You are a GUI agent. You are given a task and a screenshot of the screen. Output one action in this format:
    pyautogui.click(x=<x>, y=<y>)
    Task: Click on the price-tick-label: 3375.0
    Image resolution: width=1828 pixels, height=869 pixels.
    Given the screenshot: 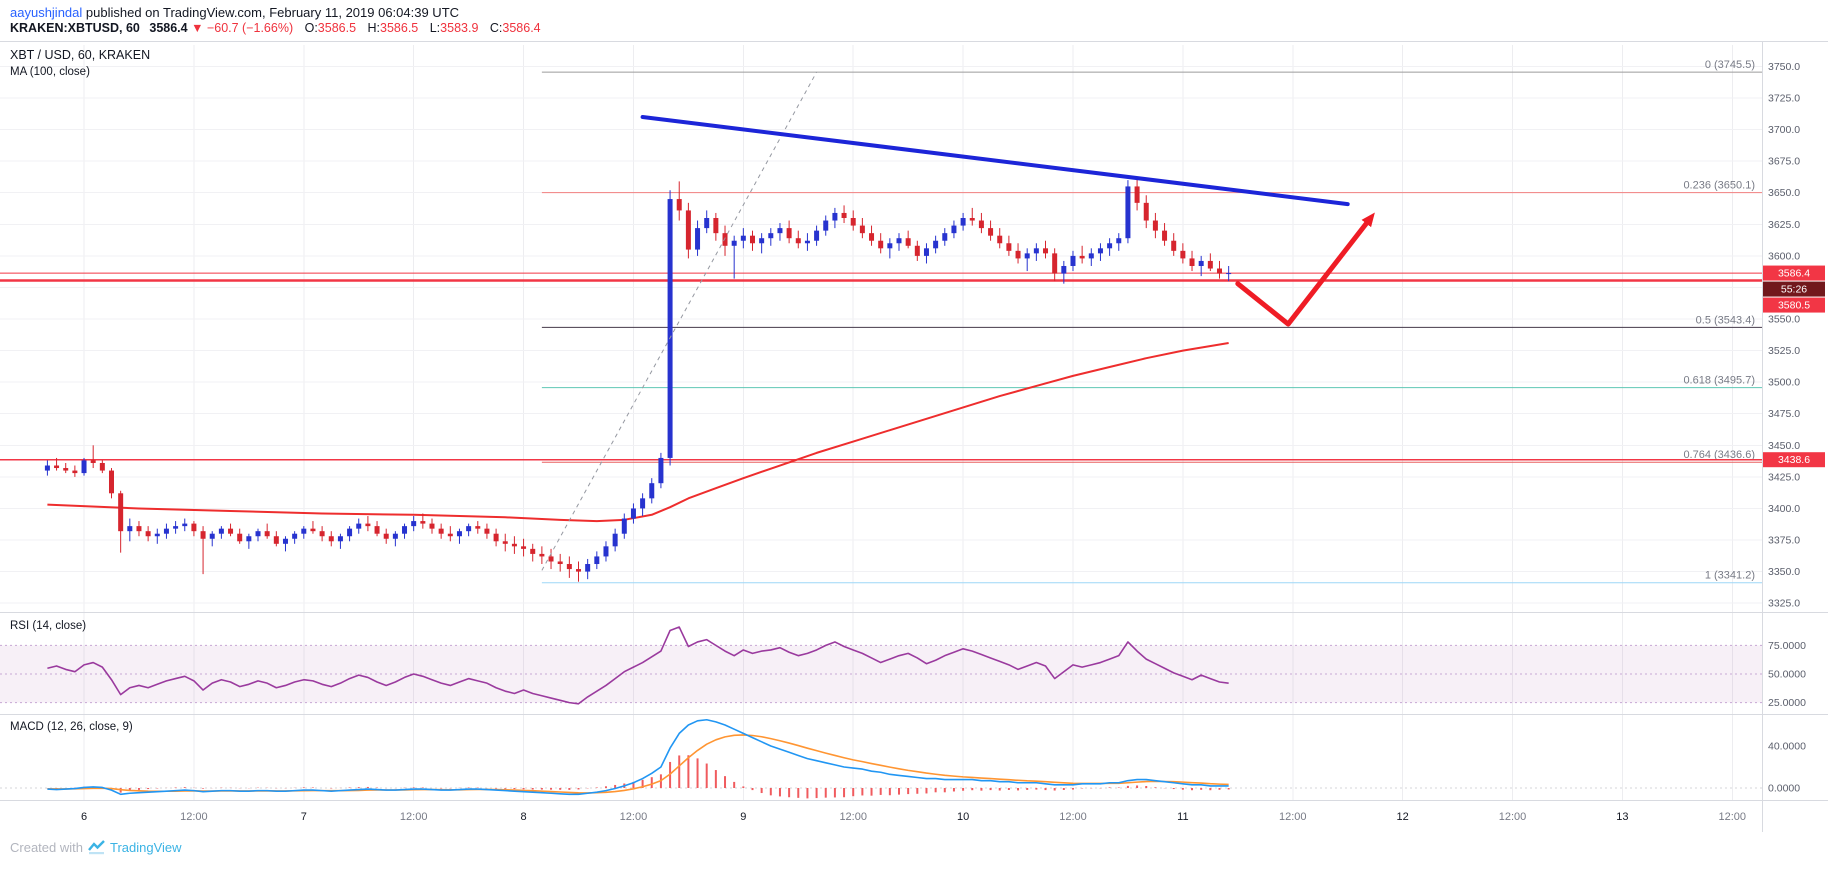 What is the action you would take?
    pyautogui.click(x=1784, y=541)
    